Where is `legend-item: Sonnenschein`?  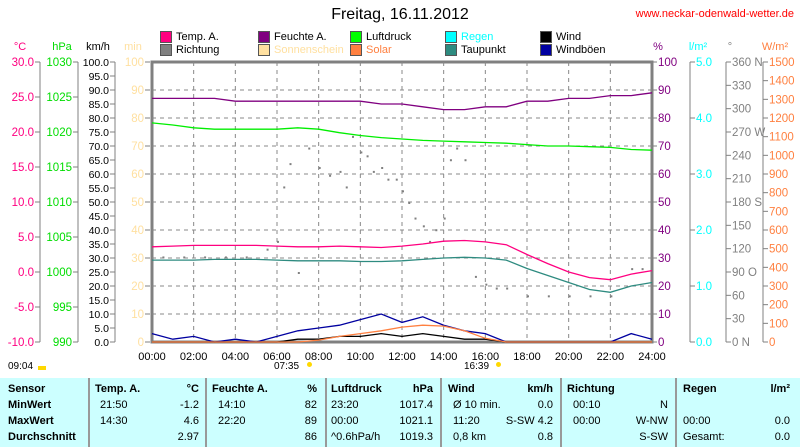 legend-item: Sonnenschein is located at coordinates (301, 50).